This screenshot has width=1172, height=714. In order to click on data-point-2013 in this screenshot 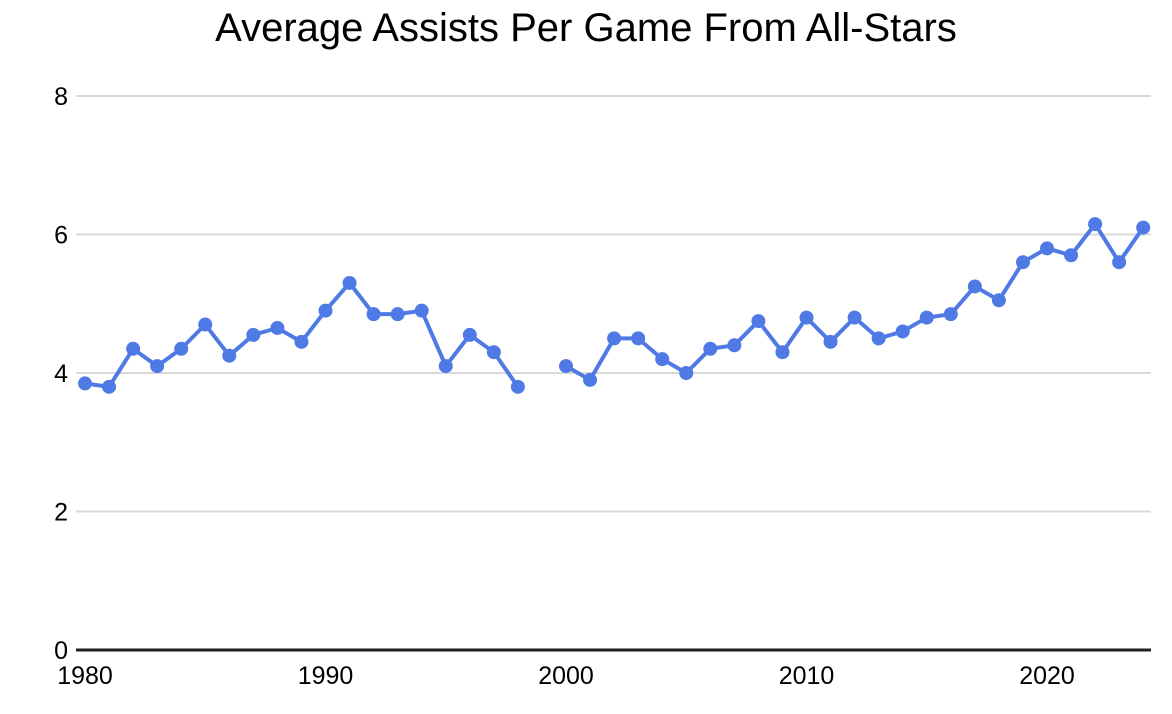, I will do `click(878, 338)`.